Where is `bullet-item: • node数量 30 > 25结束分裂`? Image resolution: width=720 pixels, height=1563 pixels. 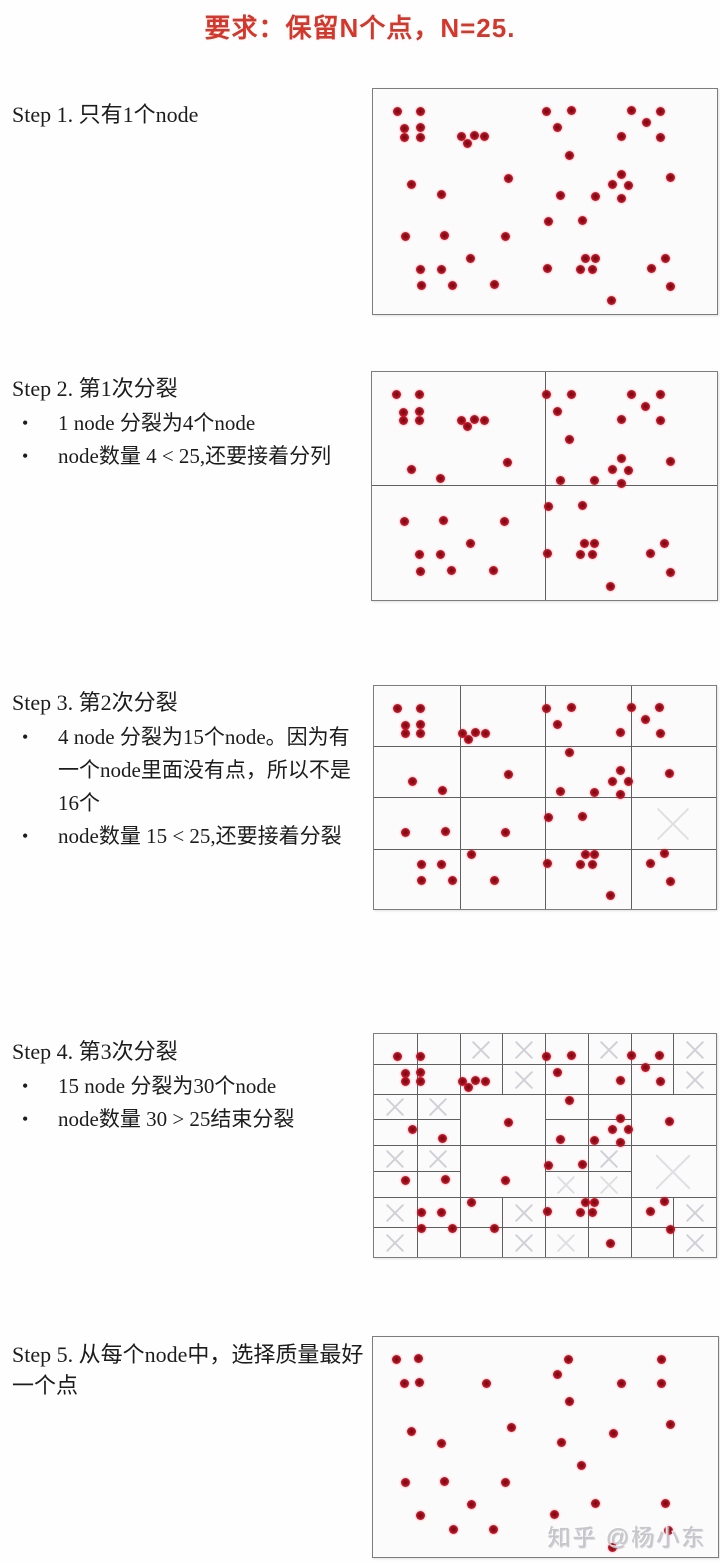 bullet-item: • node数量 30 > 25结束分裂 is located at coordinates (192, 1119).